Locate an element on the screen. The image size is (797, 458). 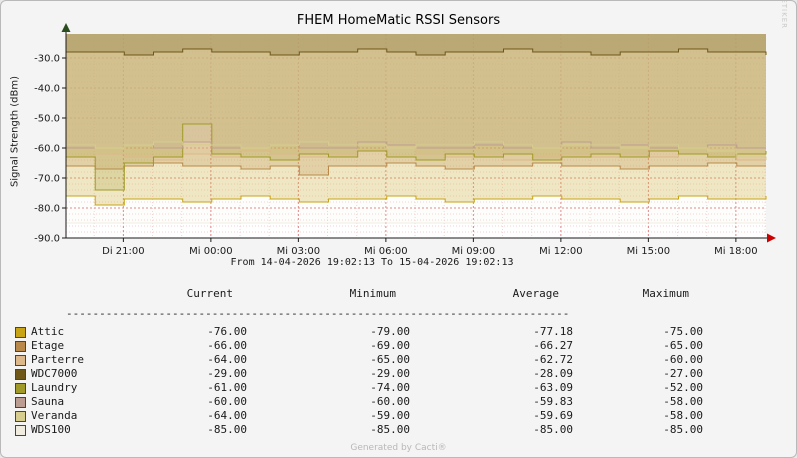
legend-row-veranda: Veranda -64.00 -59.00 -59.69 -58.00 is located at coordinates (398, 416).